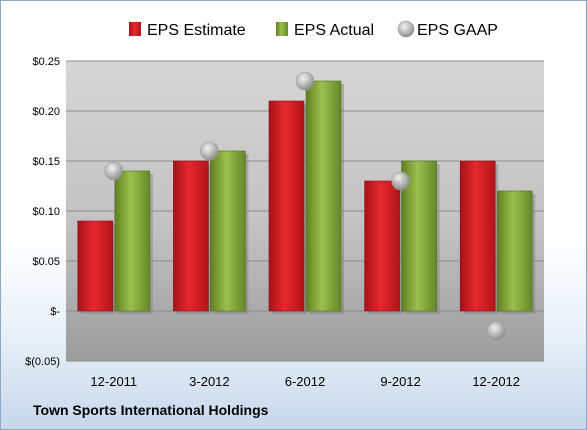 This screenshot has width=587, height=430. What do you see at coordinates (400, 381) in the screenshot?
I see `x-tick-label: 9-2012` at bounding box center [400, 381].